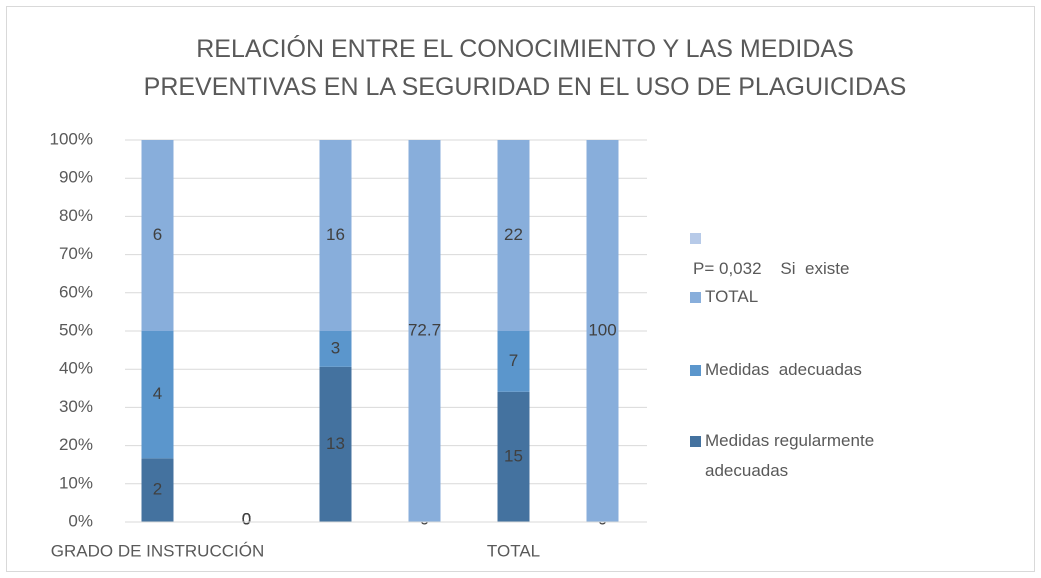  What do you see at coordinates (76, 329) in the screenshot?
I see `y-tick-label: 50%` at bounding box center [76, 329].